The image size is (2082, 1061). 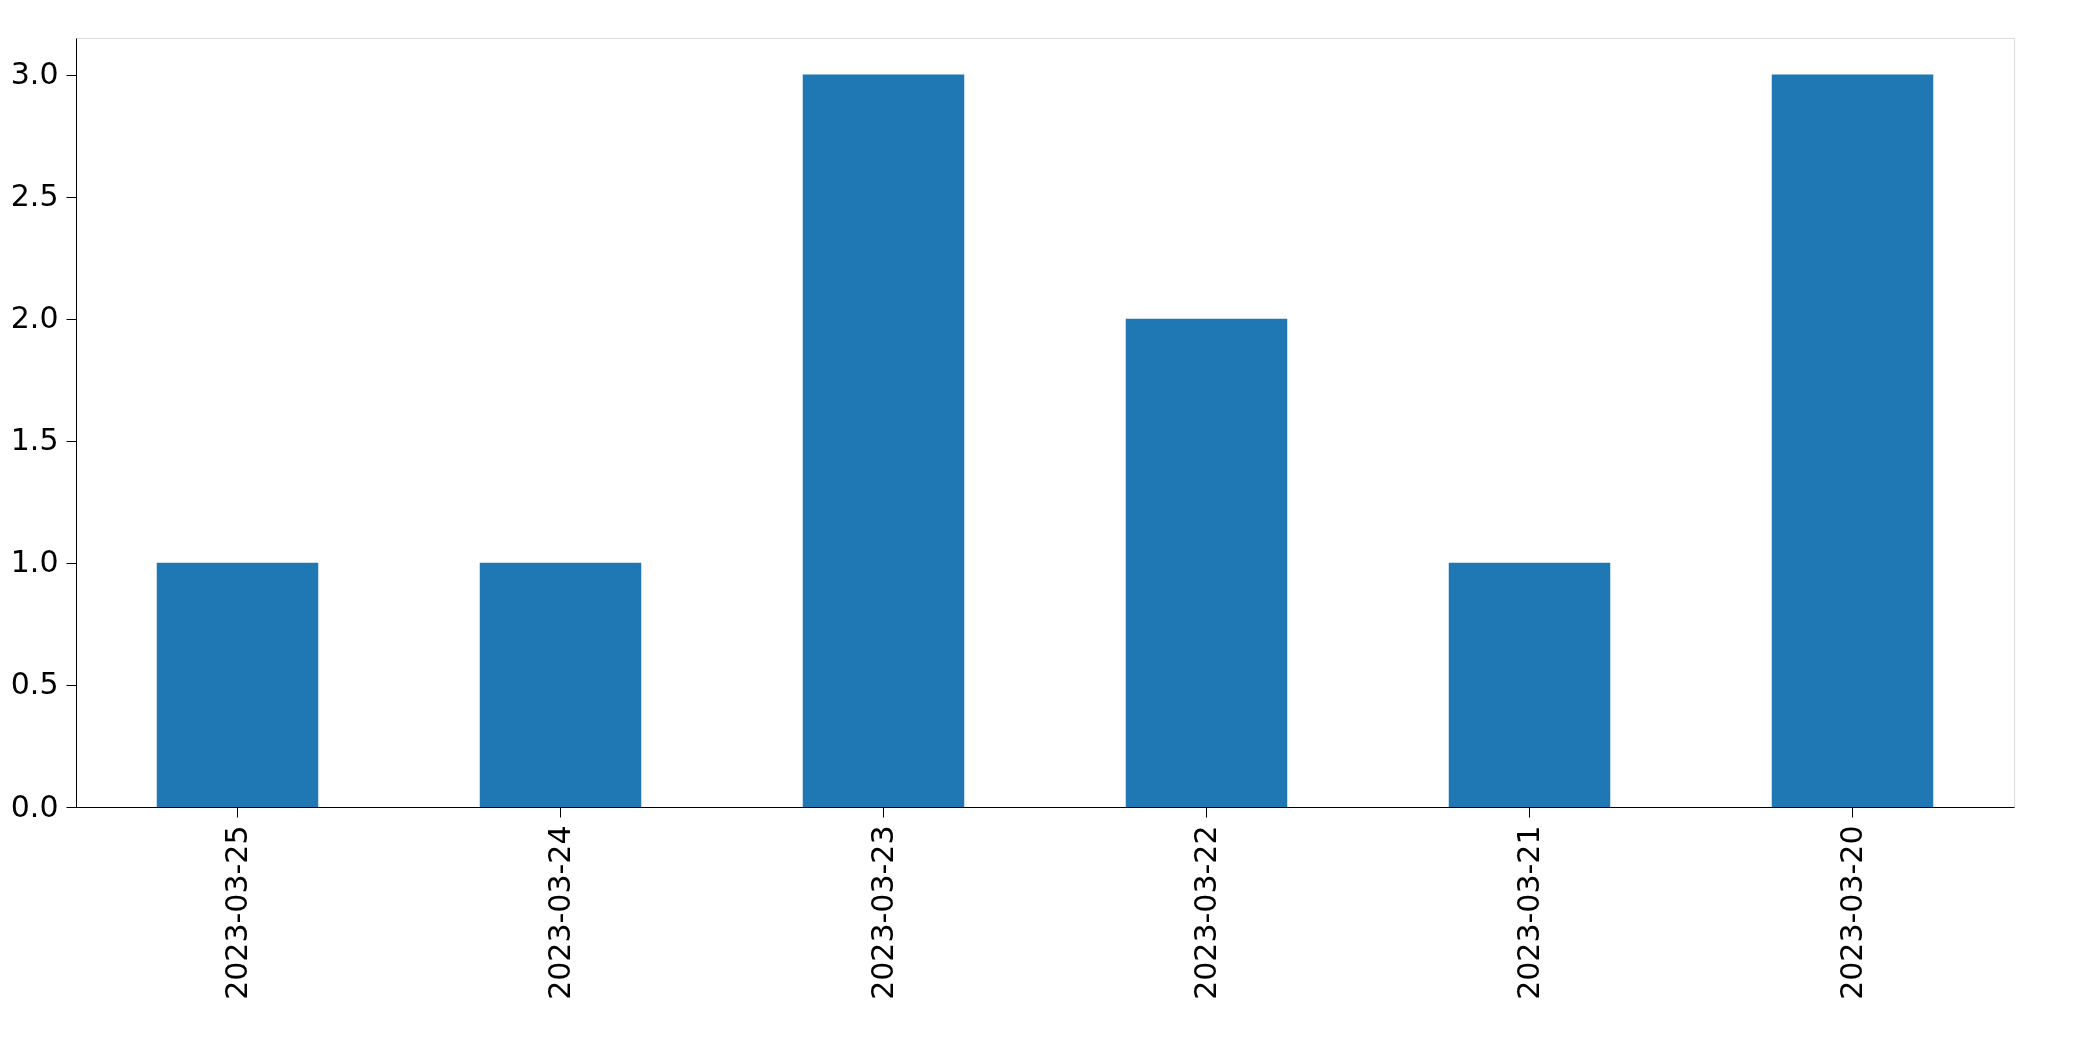 What do you see at coordinates (34, 684) in the screenshot?
I see `y-tick-label: 0.5` at bounding box center [34, 684].